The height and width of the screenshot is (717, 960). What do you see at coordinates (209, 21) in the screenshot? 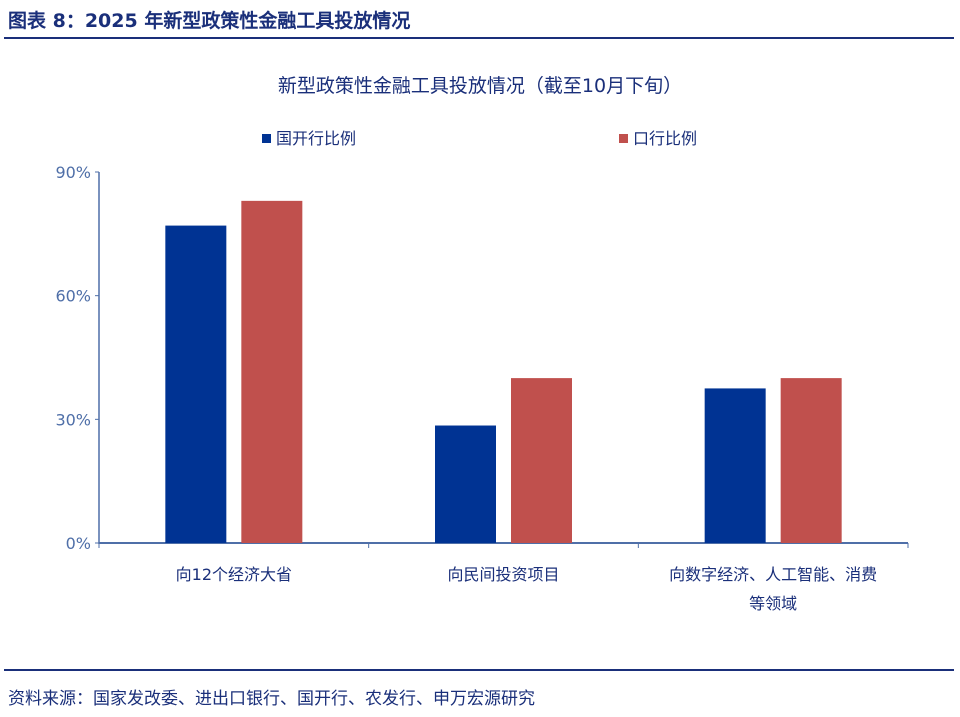
I see `figure-header: 图表 8：2025 年新型政策性金融工具投放情况` at bounding box center [209, 21].